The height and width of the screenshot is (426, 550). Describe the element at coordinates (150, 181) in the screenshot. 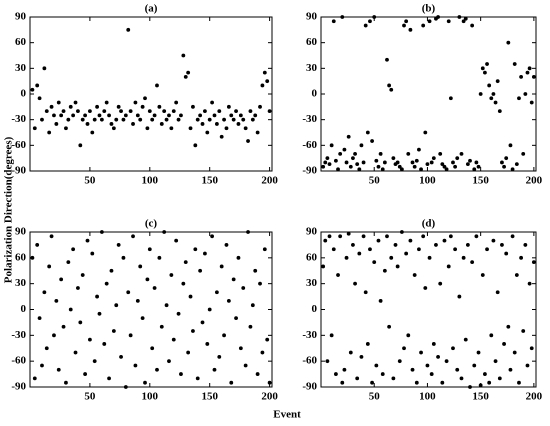

I see `x-tick-label: 100` at that location.